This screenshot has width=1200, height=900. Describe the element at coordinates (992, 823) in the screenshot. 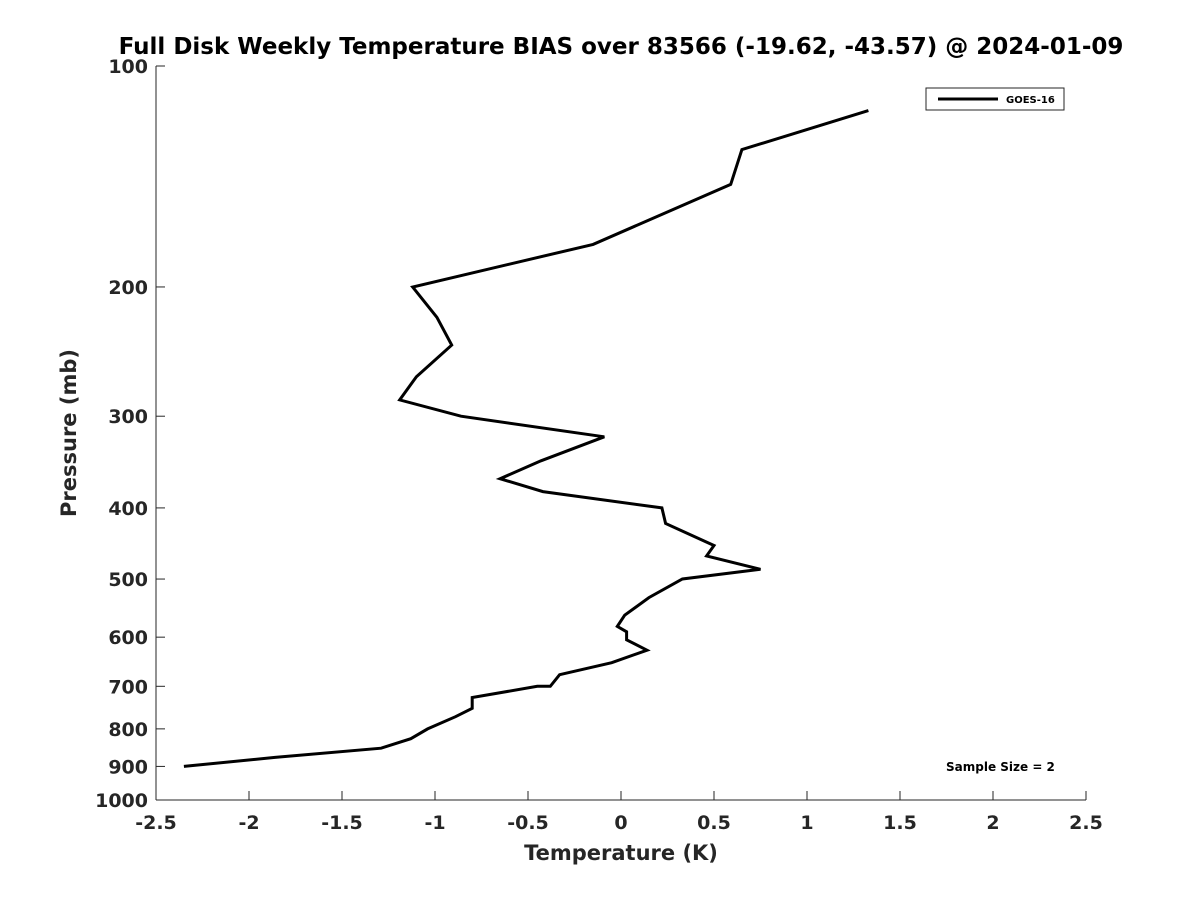

I see `x-tick-label: 2` at that location.